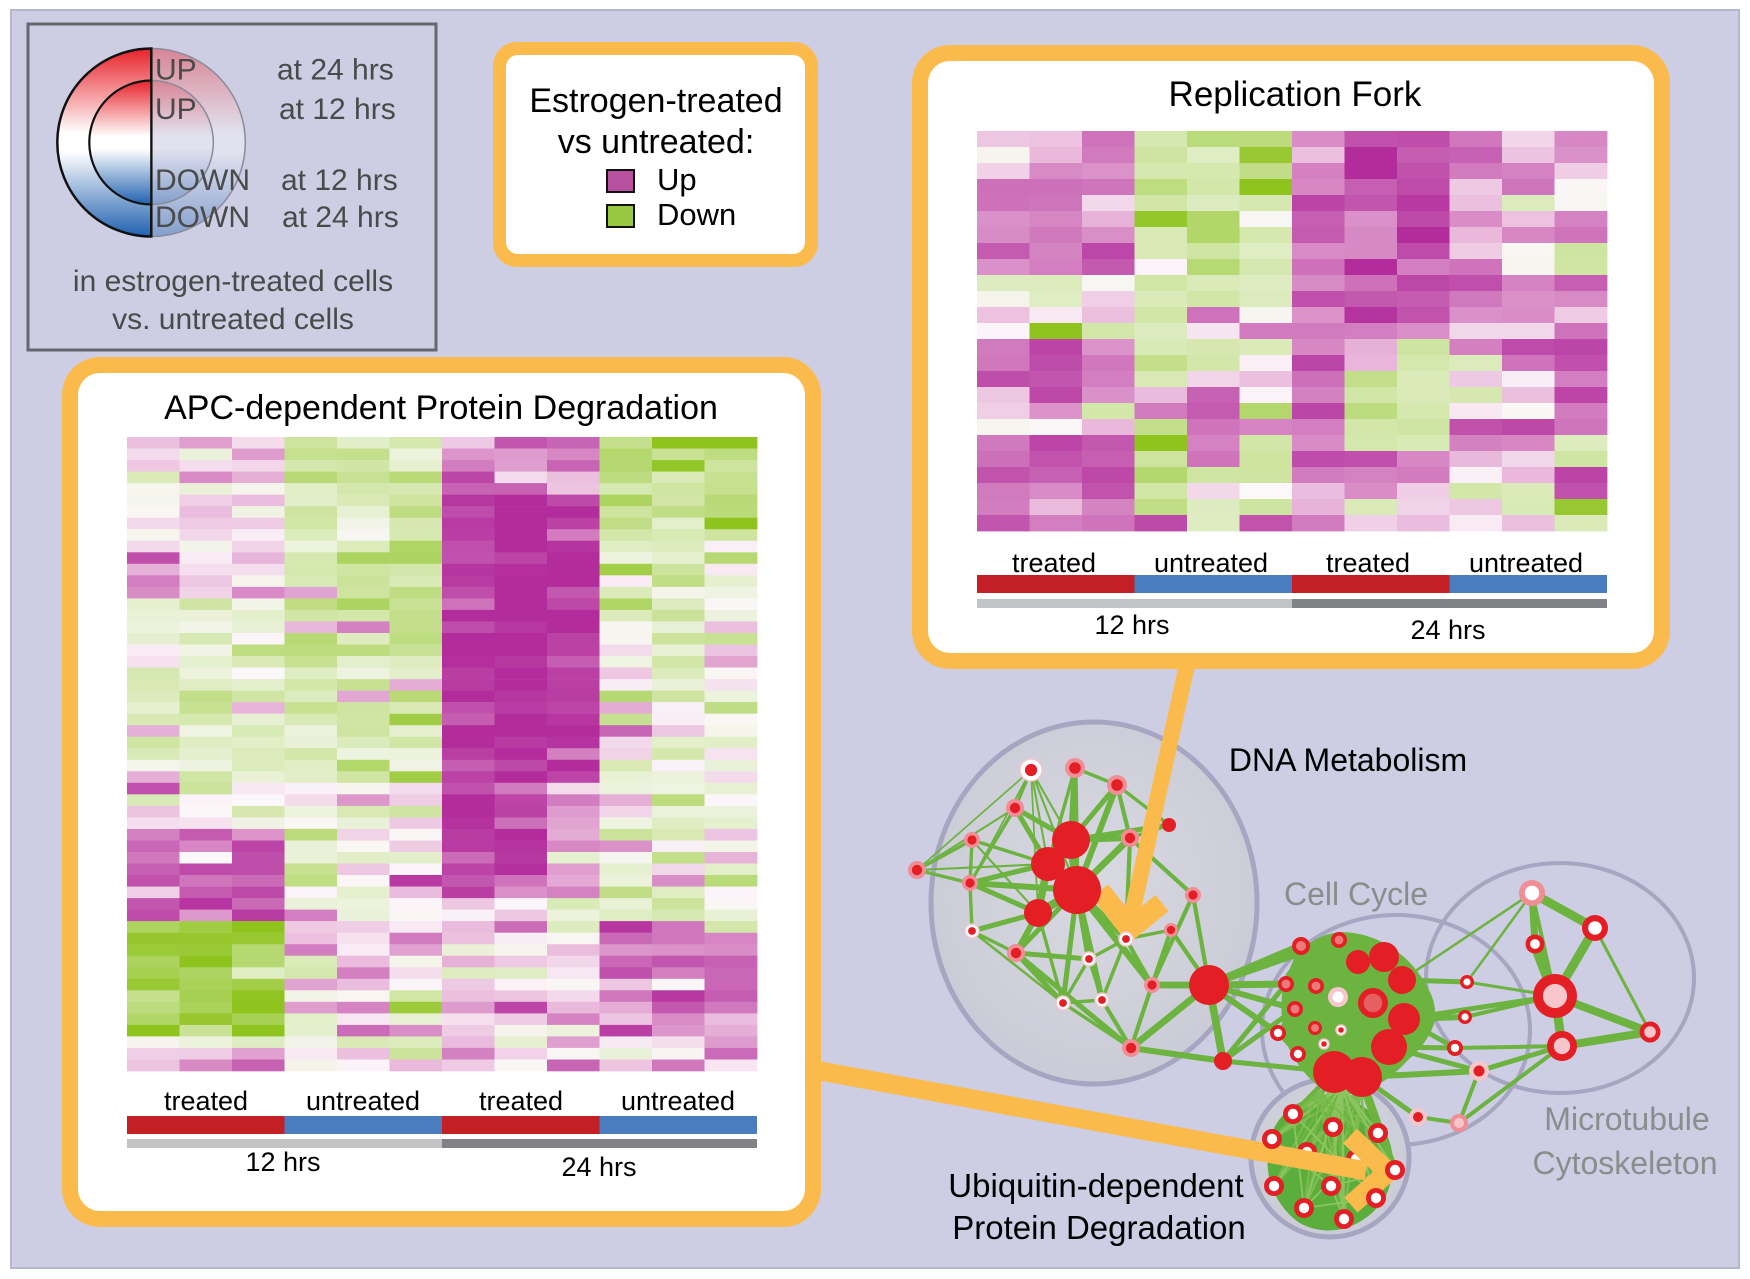 The image size is (1750, 1279). I want to click on svg-text: vs. untreated cells, so click(233, 319).